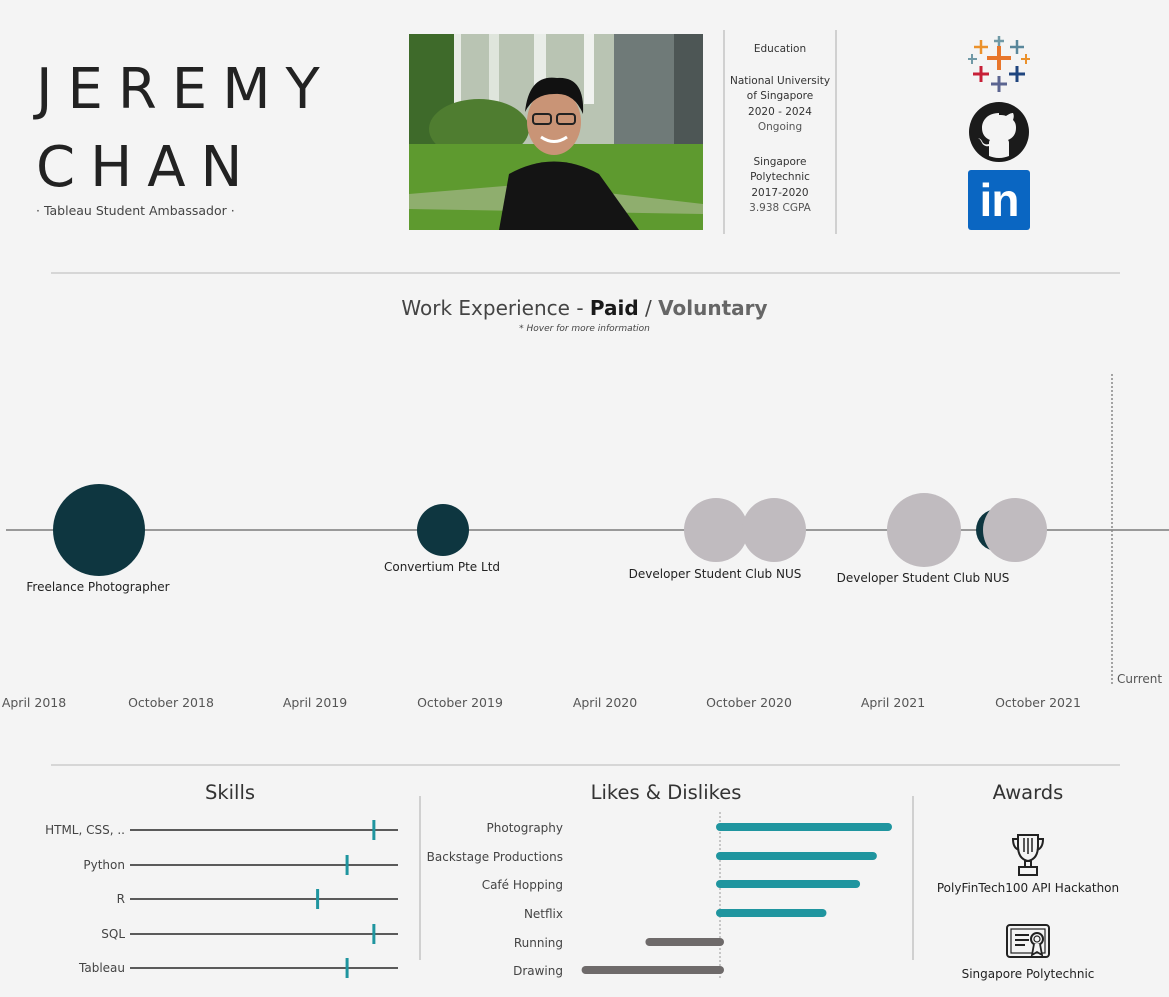  I want to click on skill-label: Python, so click(104, 865).